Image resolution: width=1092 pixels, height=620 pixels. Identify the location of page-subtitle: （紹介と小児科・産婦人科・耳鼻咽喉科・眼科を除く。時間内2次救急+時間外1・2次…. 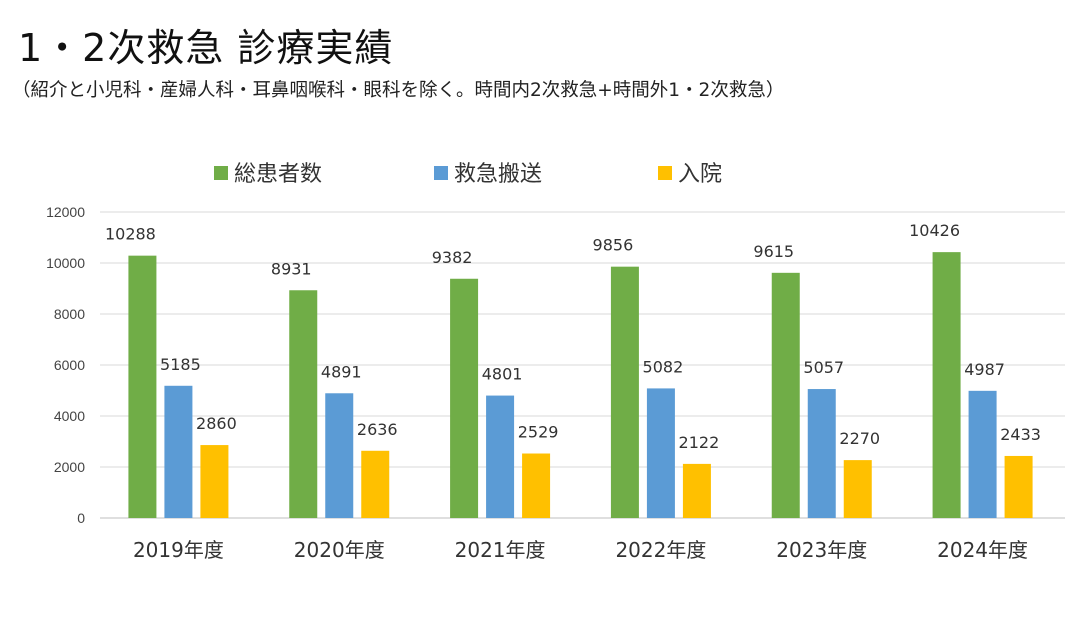
(398, 90).